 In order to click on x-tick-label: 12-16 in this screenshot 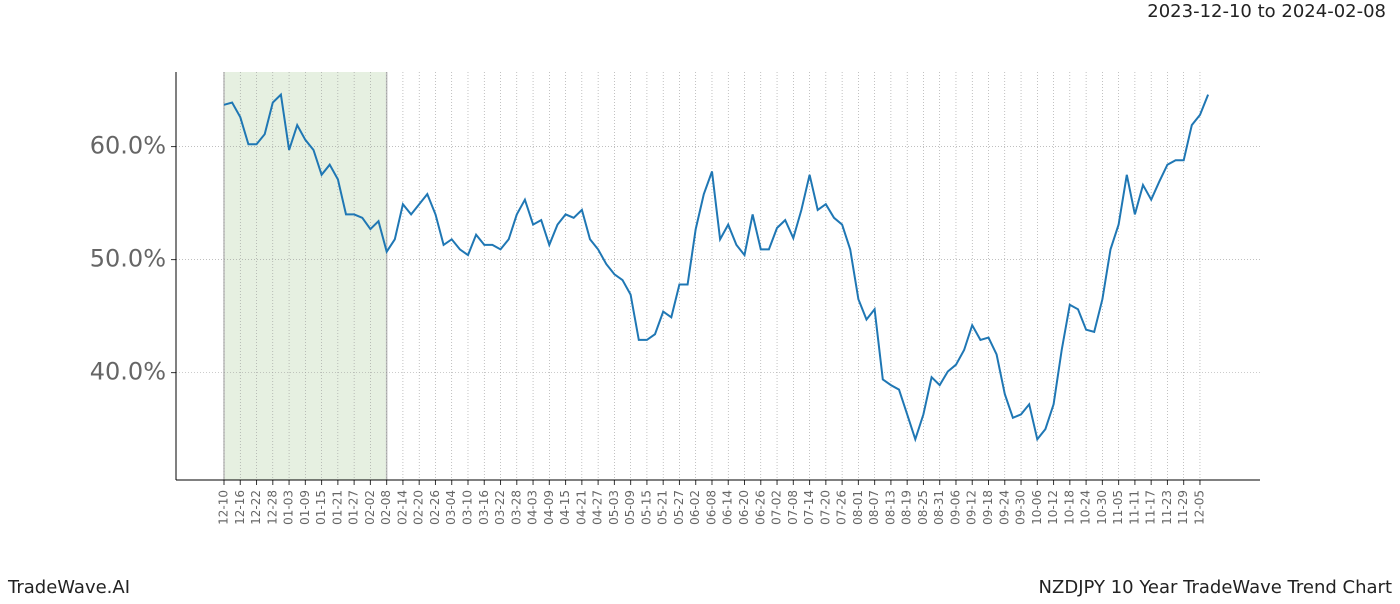, I will do `click(240, 507)`.